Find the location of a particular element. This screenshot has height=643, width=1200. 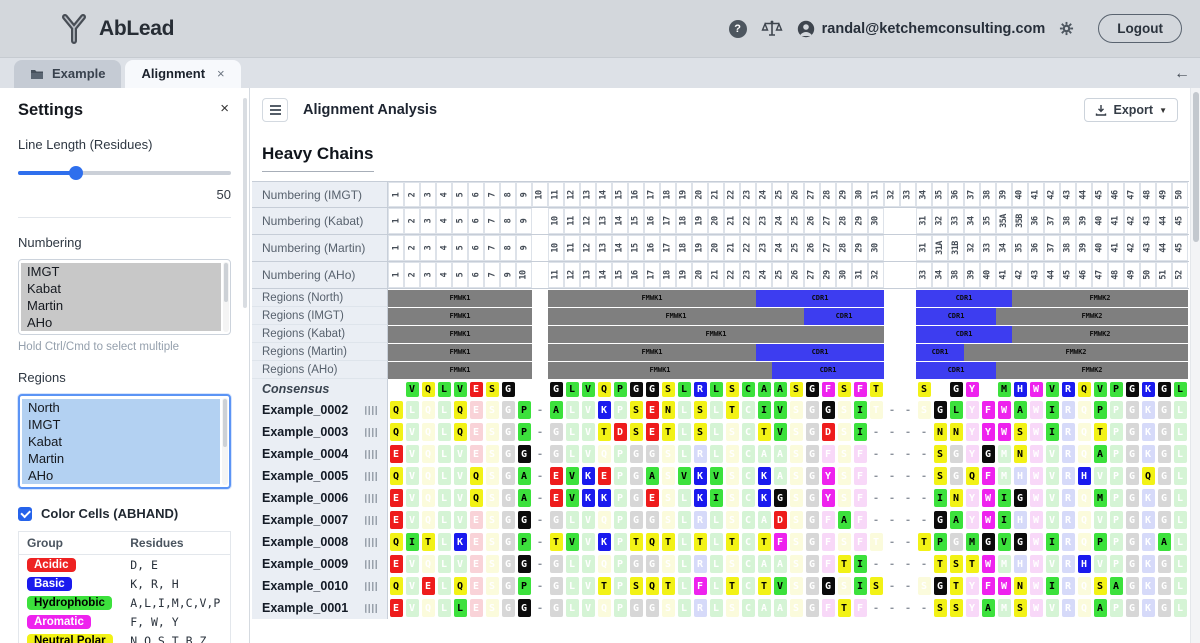

numbering-cell: 13 is located at coordinates (604, 248).